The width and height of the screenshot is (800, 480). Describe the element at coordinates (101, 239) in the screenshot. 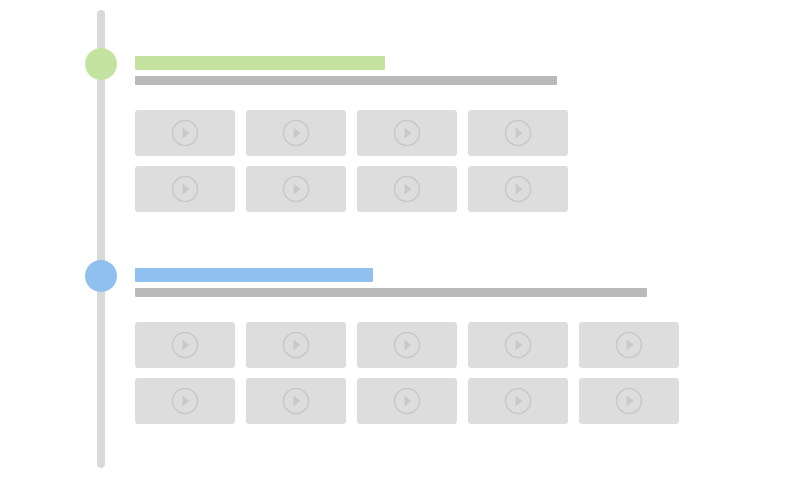

I see `timeline-track` at that location.